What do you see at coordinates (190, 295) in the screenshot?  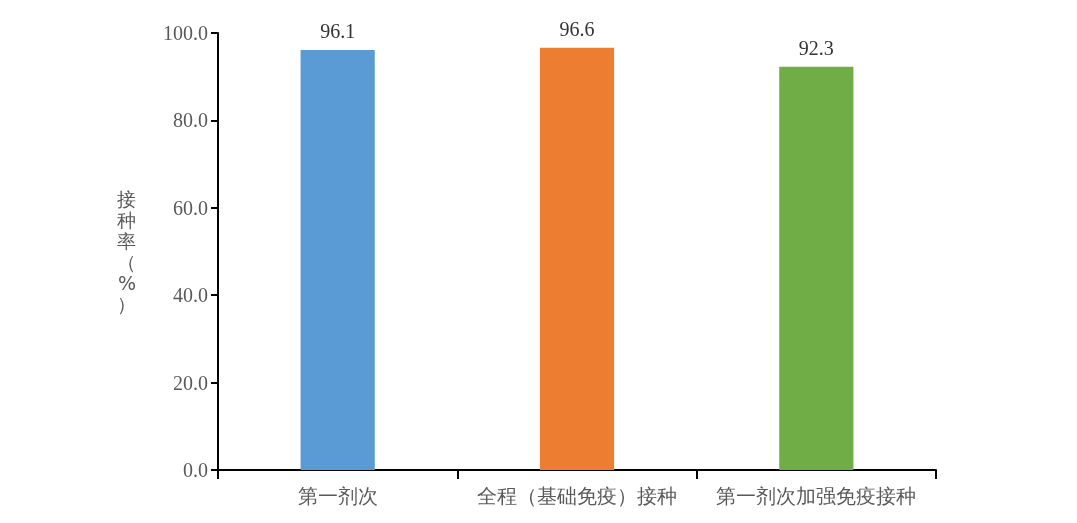 I see `y-tick-label: 40.0` at bounding box center [190, 295].